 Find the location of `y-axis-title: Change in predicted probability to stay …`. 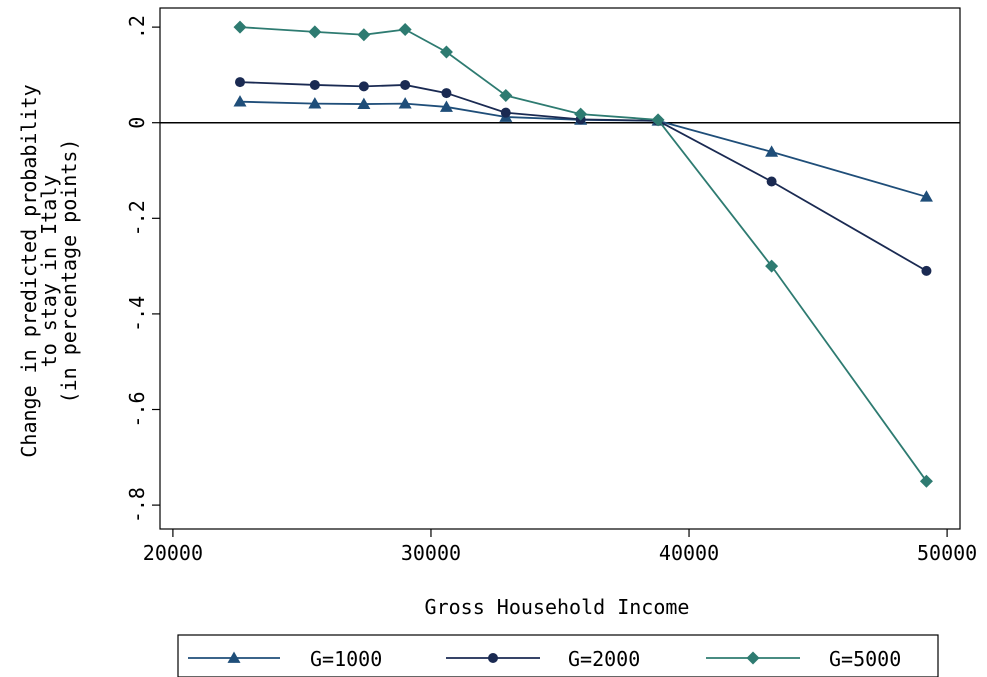

y-axis-title: Change in predicted probability to stay … is located at coordinates (49, 270).